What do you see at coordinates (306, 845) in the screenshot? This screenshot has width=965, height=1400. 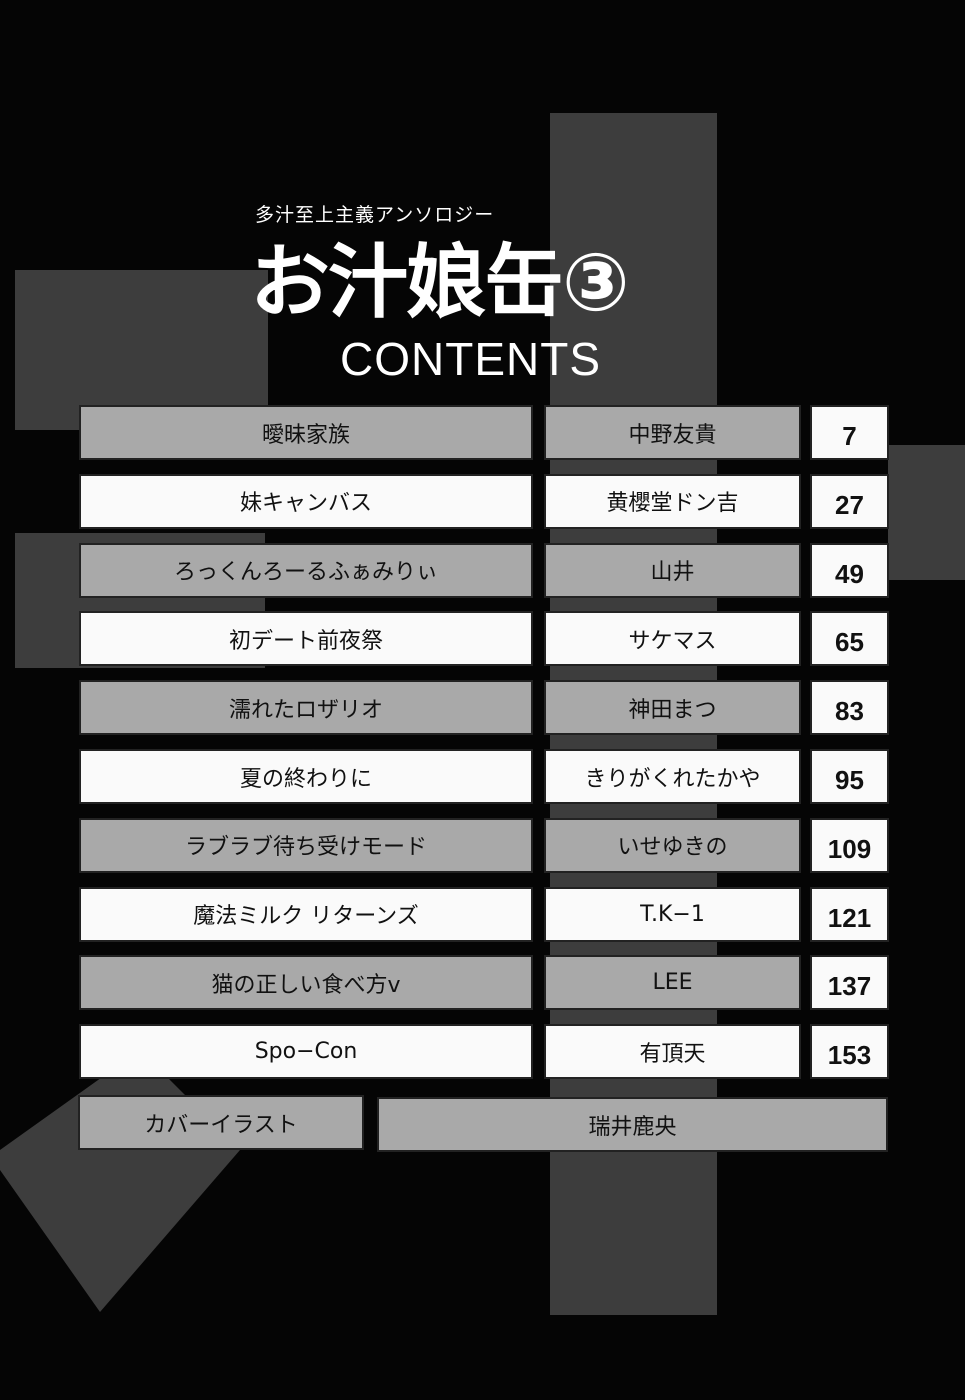 I see `entry-title: ラブラブ待ち受けモード` at bounding box center [306, 845].